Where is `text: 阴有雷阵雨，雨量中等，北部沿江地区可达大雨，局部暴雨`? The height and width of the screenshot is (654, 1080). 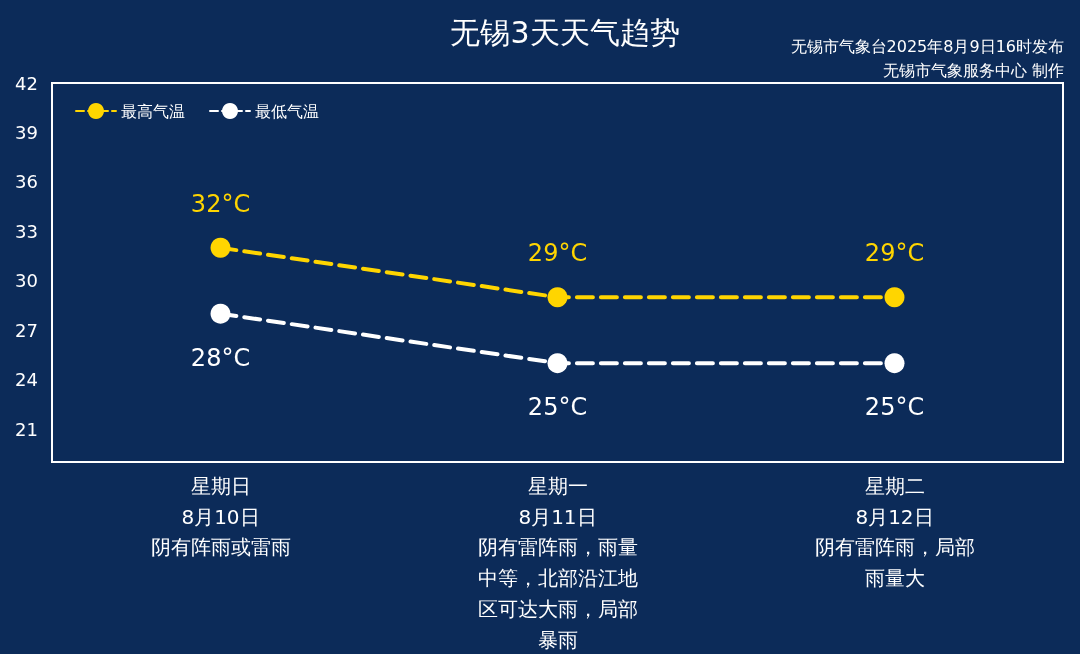 text: 阴有雷阵雨，雨量中等，北部沿江地区可达大雨，局部暴雨 is located at coordinates (557, 593).